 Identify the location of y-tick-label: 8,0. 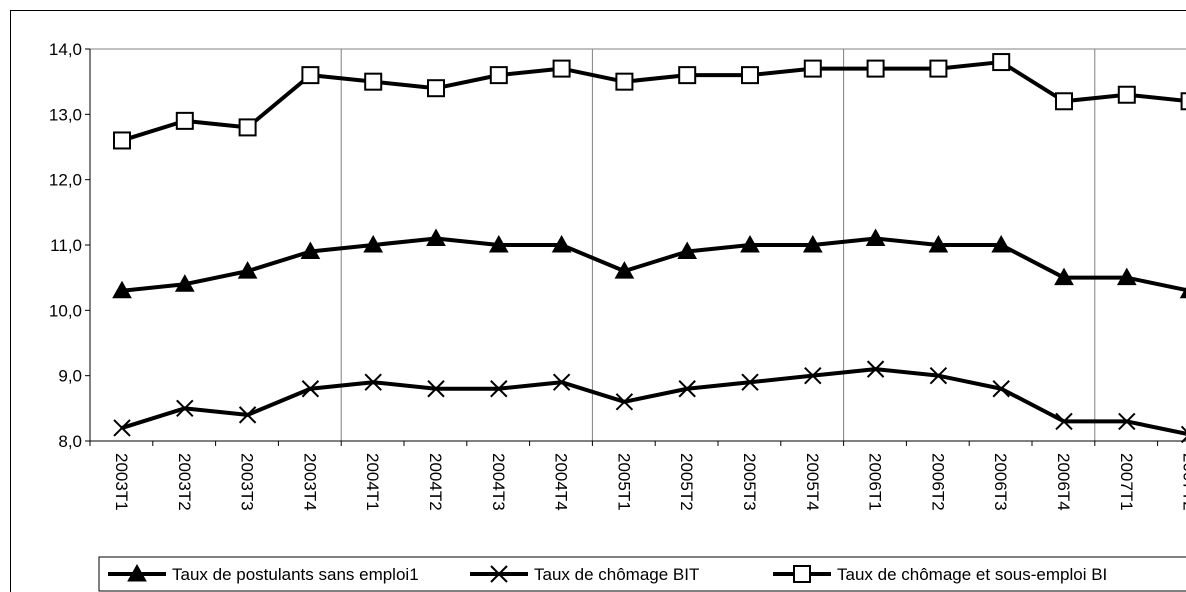
(70, 441).